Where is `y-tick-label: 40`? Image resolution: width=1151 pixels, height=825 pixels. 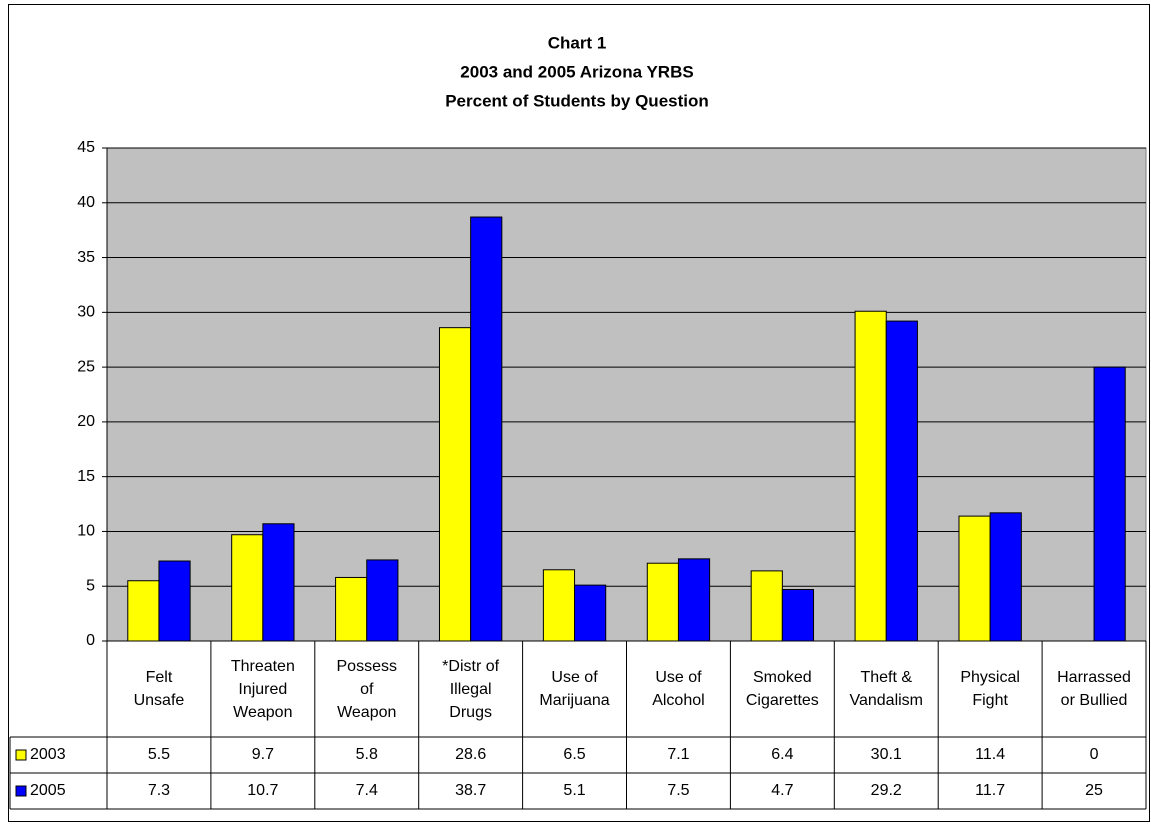
y-tick-label: 40 is located at coordinates (86, 202).